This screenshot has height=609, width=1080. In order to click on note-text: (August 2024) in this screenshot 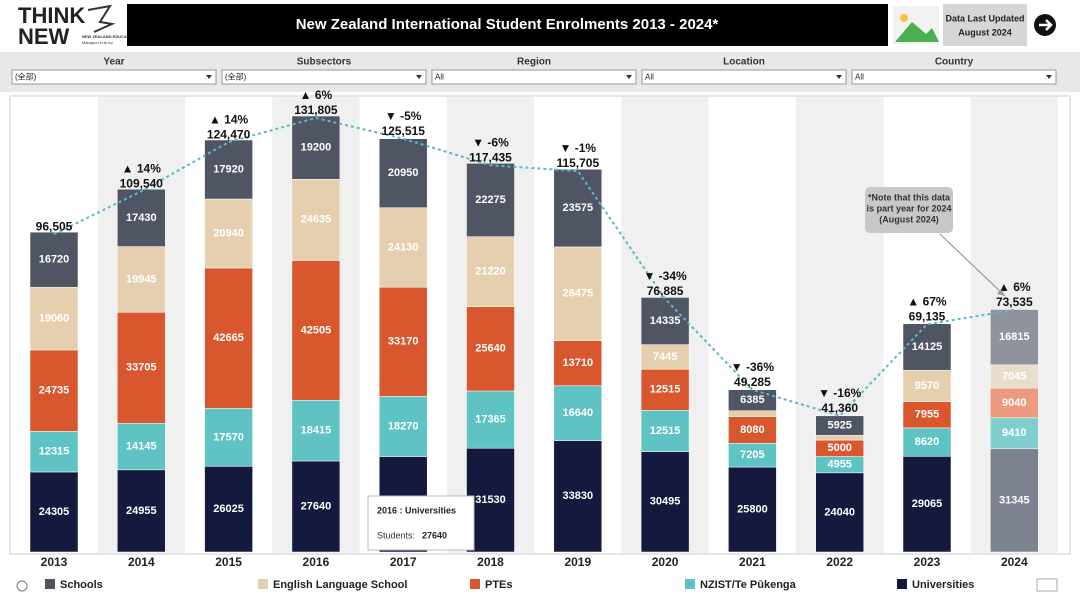, I will do `click(909, 219)`.